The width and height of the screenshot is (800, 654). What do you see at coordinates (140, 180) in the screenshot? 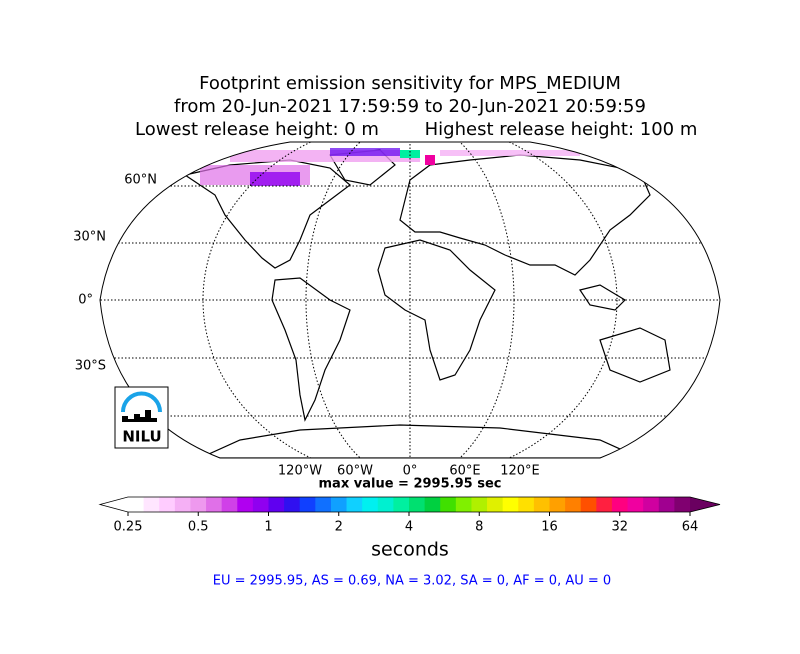
I see `lat-label: 60°N` at bounding box center [140, 180].